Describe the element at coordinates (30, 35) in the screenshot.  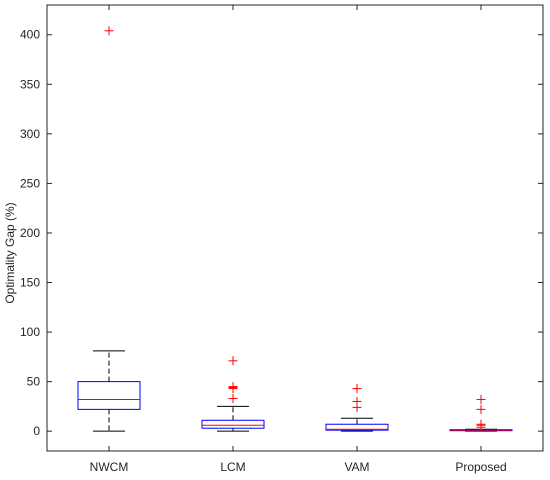
I see `y-tick-label: 400` at that location.